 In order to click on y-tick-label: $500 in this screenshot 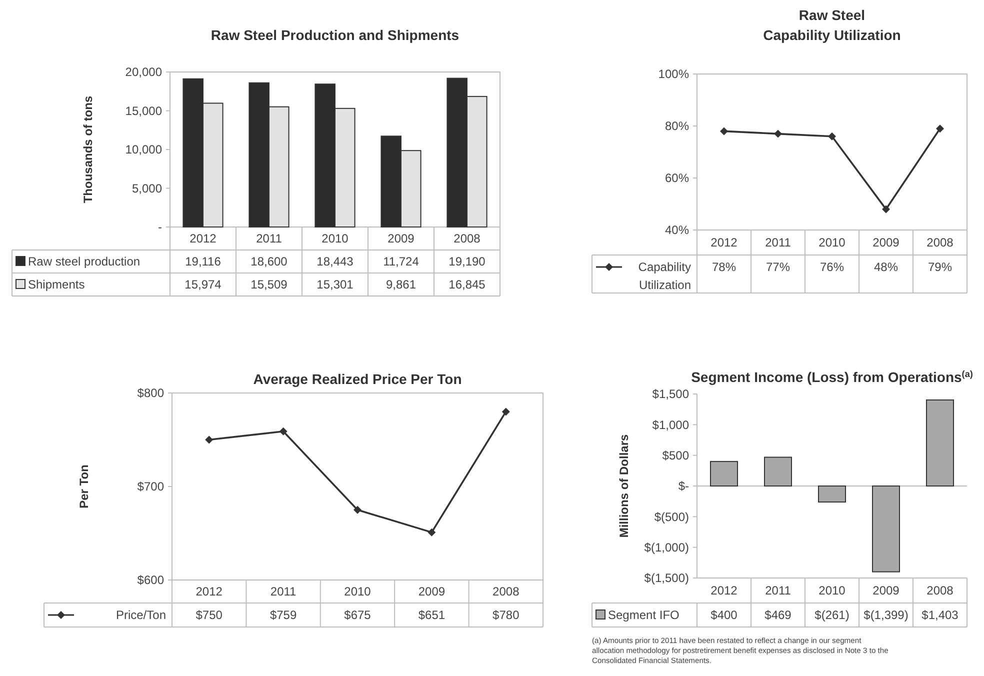, I will do `click(676, 455)`.